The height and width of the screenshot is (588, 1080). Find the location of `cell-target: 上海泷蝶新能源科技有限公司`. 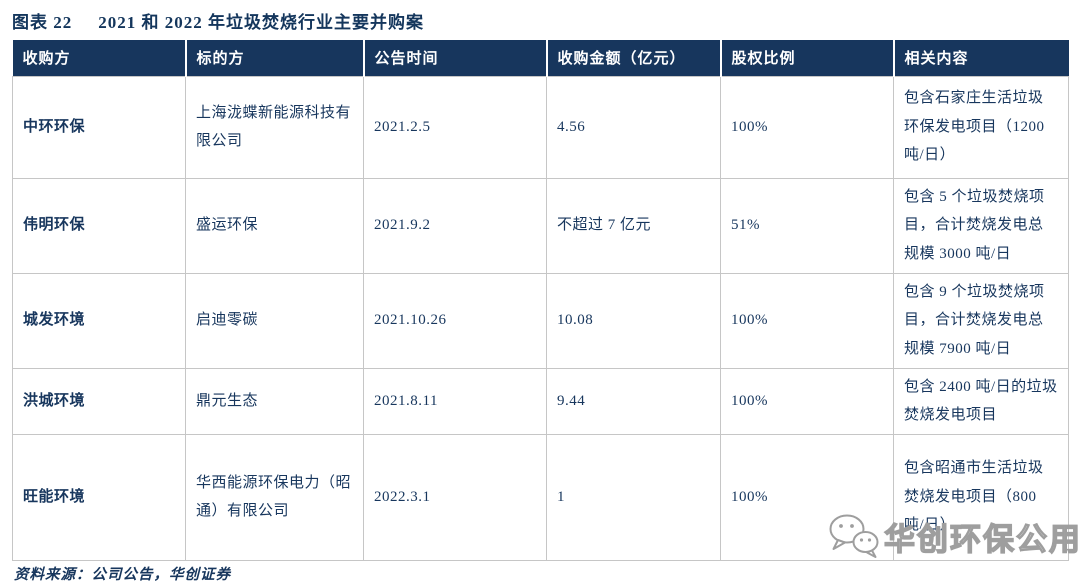

cell-target: 上海泷蝶新能源科技有限公司 is located at coordinates (274, 127).